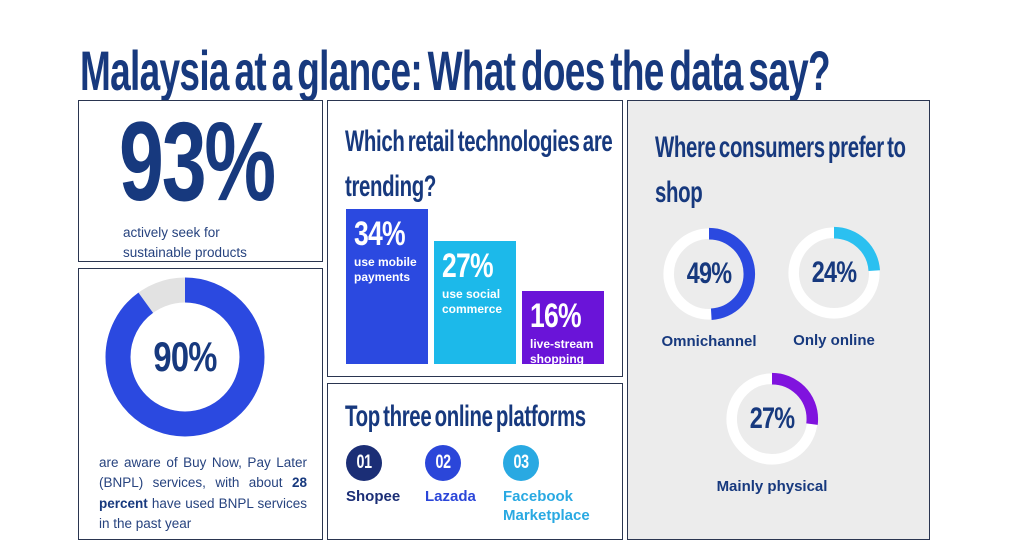  I want to click on rank-2-number: 02, so click(443, 462).